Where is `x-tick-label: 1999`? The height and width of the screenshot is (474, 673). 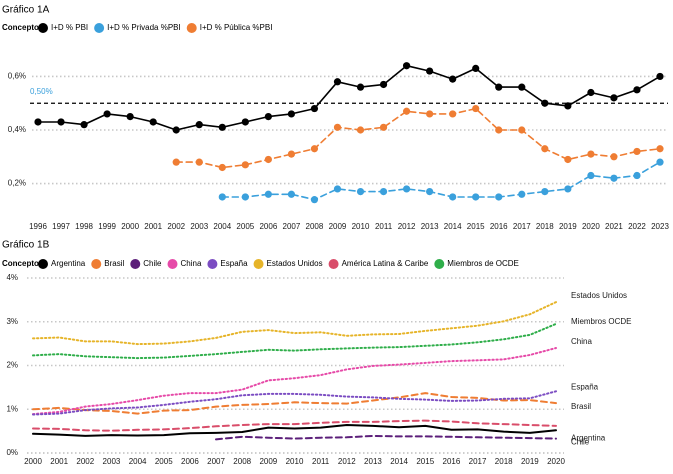
x-tick-label: 1999 is located at coordinates (107, 226).